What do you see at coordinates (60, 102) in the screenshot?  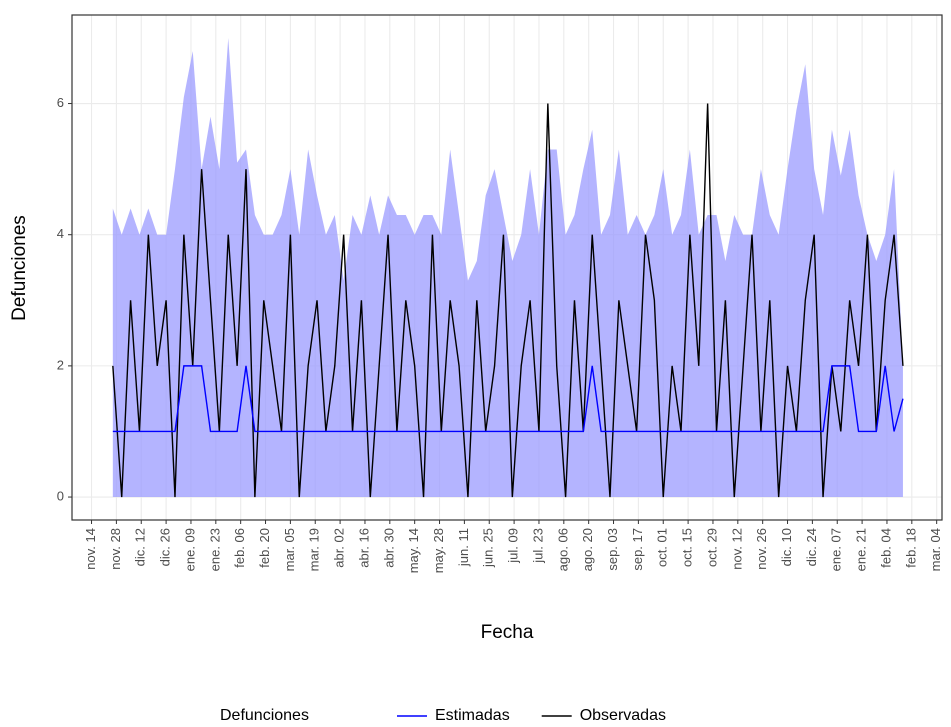 I see `y-tick-label: 6` at bounding box center [60, 102].